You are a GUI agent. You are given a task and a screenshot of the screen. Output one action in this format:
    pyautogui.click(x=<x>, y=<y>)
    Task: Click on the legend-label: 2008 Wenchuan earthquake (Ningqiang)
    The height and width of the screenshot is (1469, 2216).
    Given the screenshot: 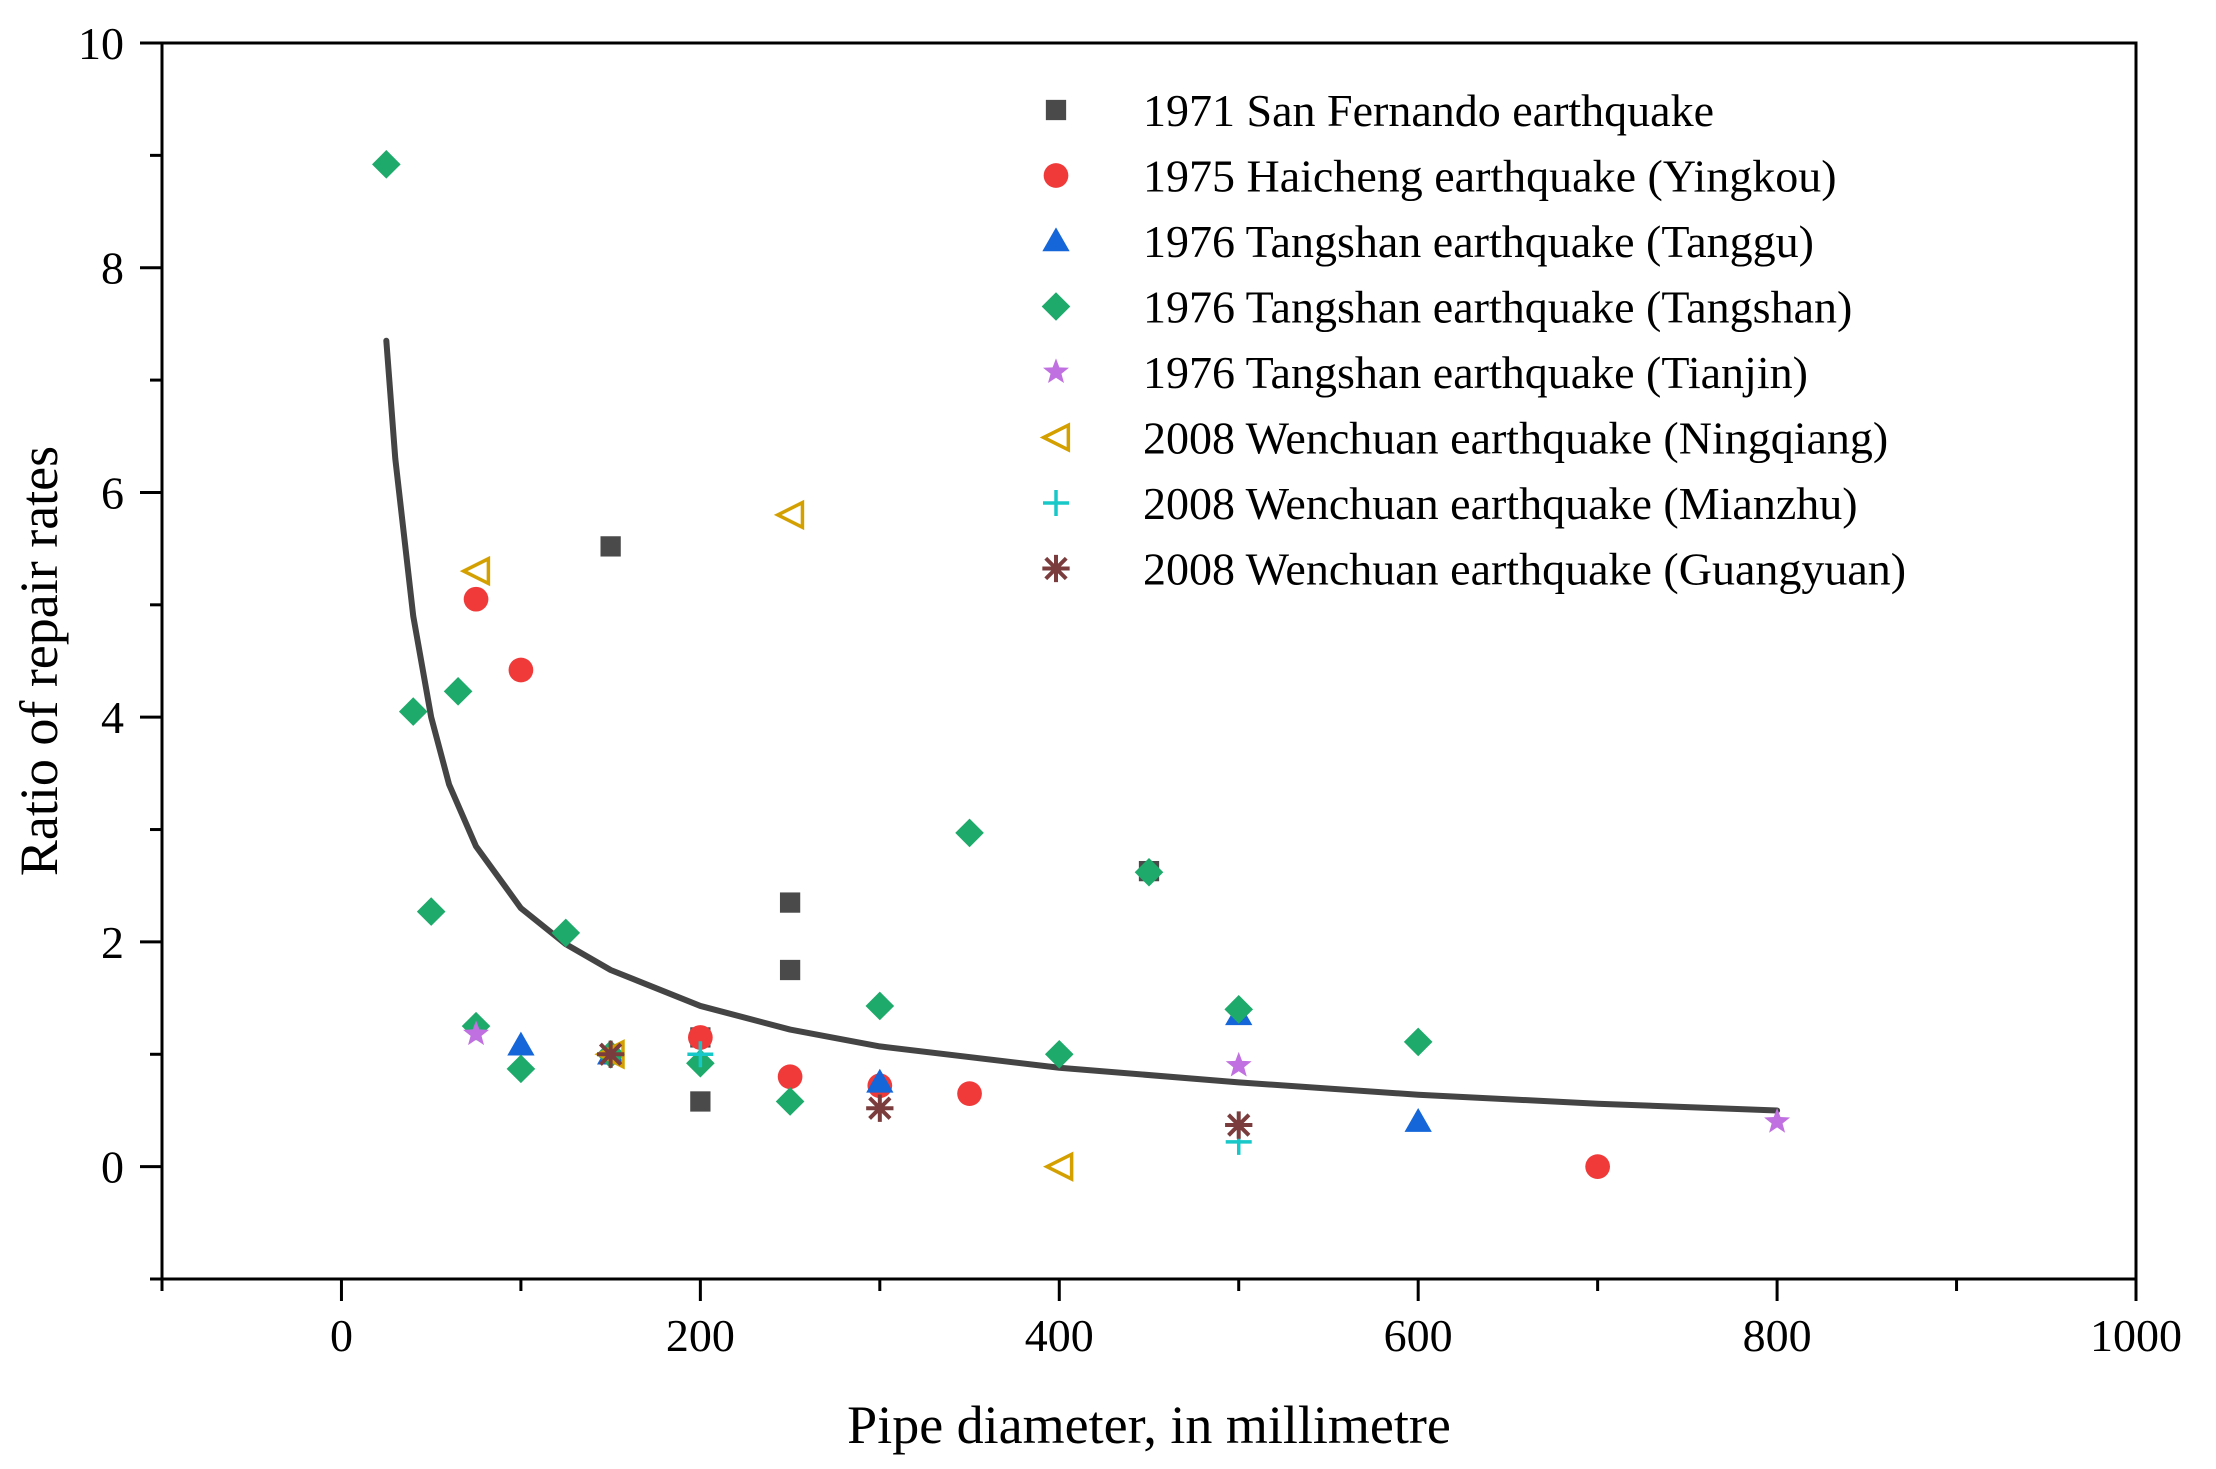 What is the action you would take?
    pyautogui.click(x=1515, y=438)
    